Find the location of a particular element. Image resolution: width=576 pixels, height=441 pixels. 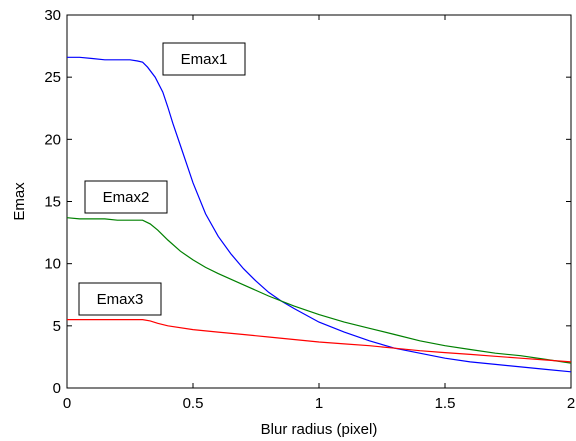

y-tick-label: 20 is located at coordinates (52, 139).